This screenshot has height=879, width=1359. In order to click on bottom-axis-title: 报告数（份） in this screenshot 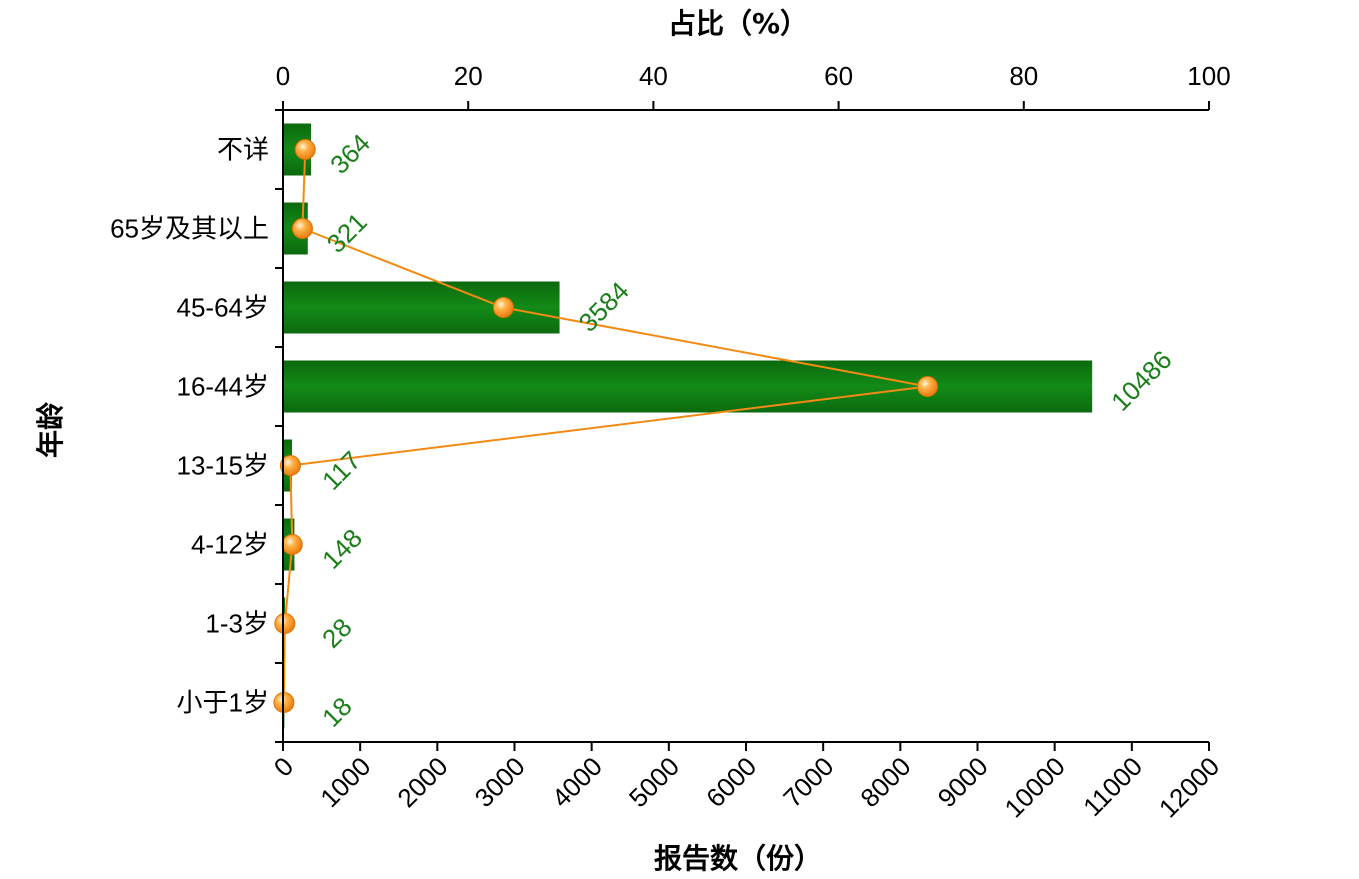, I will do `click(738, 858)`.